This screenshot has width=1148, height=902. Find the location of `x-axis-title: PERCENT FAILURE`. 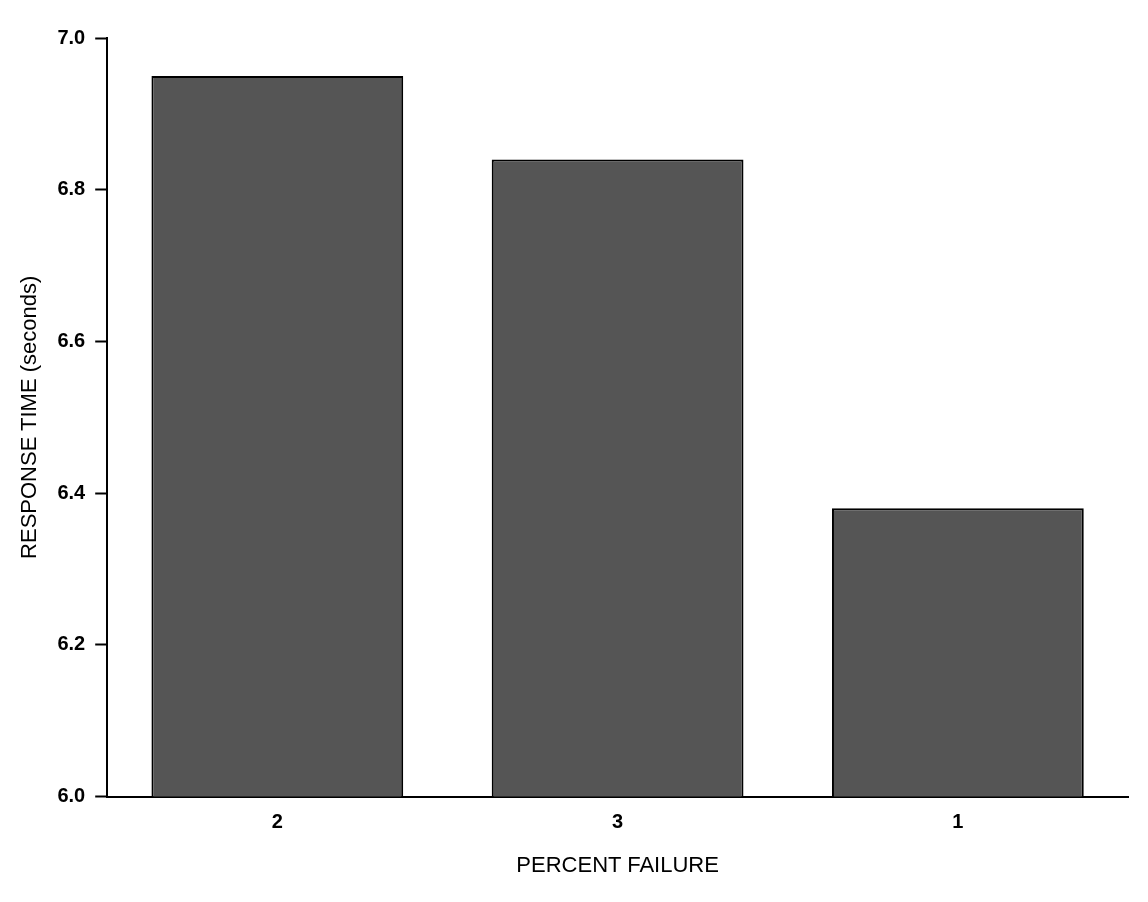

x-axis-title: PERCENT FAILURE is located at coordinates (617, 864).